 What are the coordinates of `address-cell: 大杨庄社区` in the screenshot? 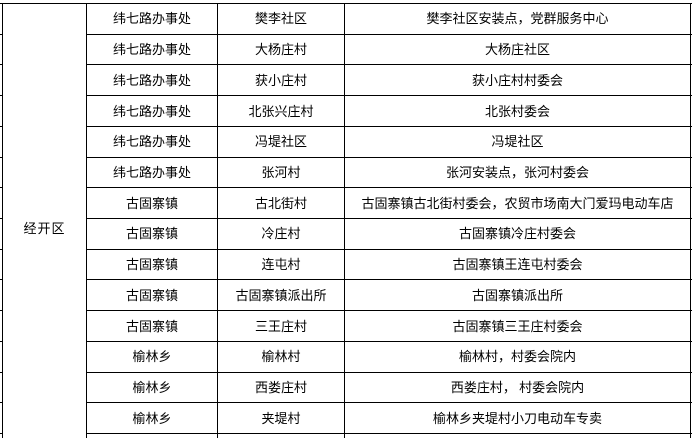 It's located at (517, 49).